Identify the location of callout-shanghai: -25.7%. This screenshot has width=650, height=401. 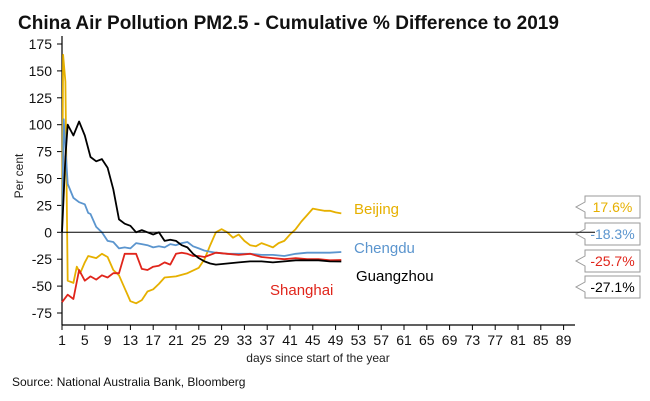
(607, 261).